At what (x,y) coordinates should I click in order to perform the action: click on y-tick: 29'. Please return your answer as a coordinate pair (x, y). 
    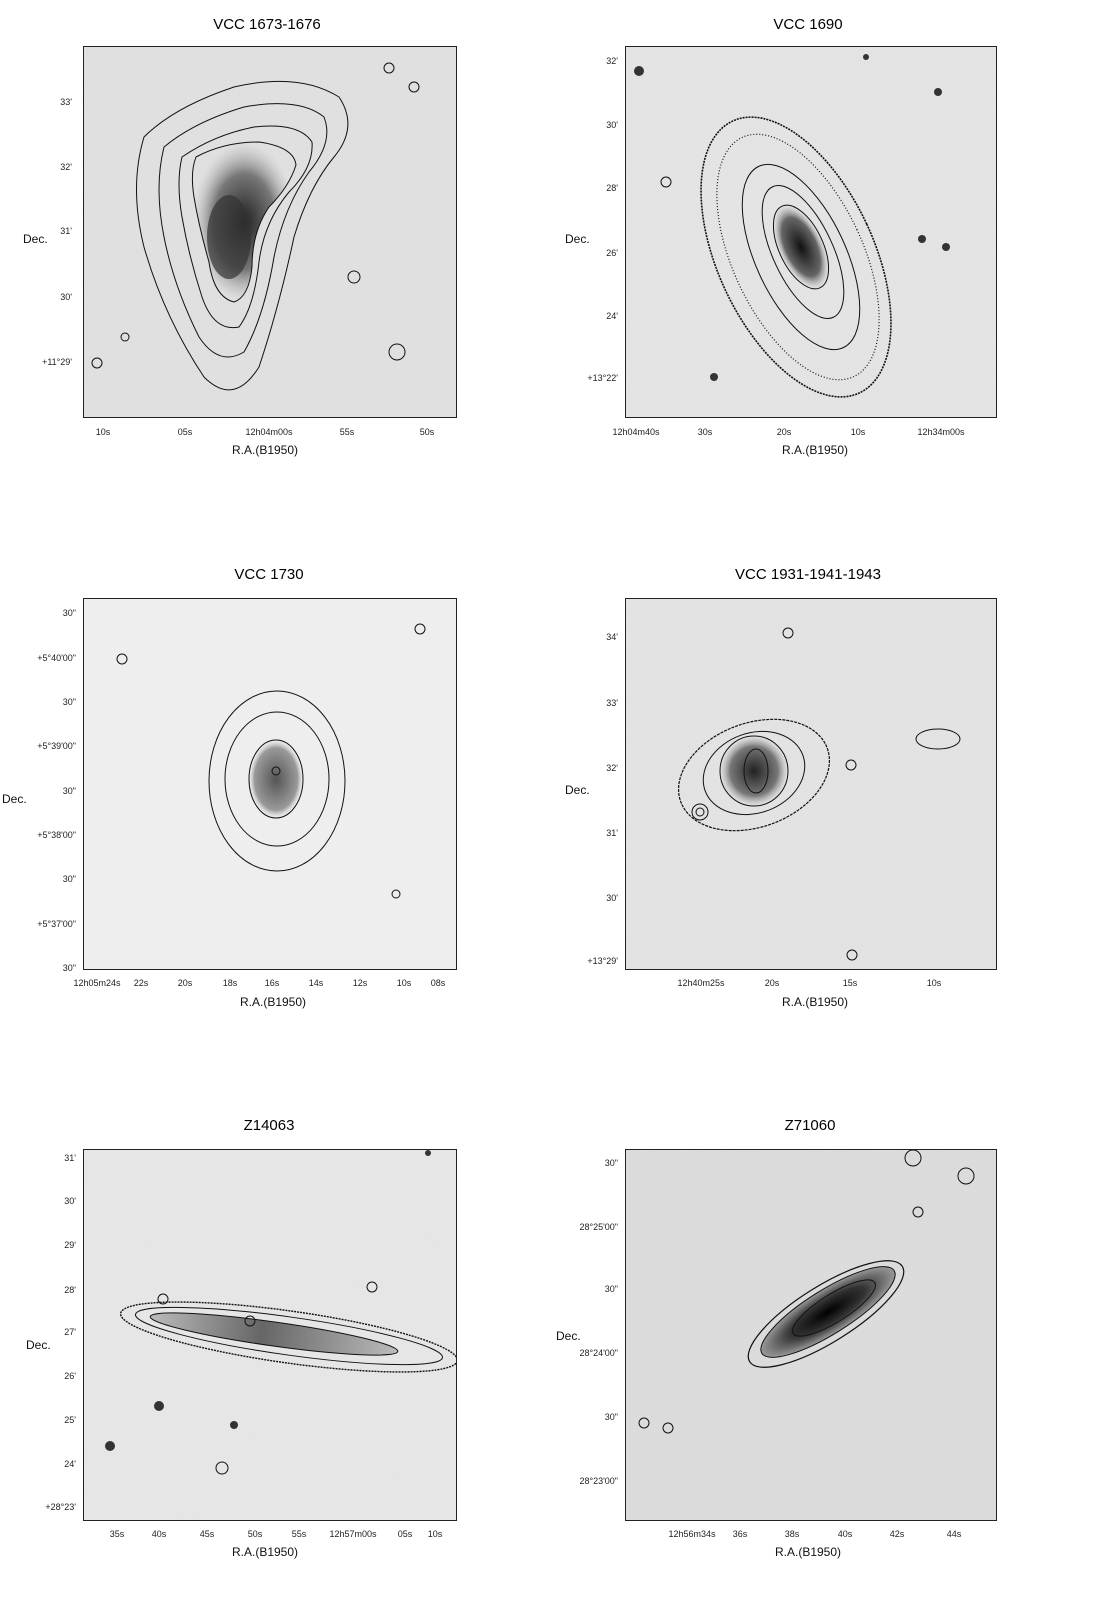
    Looking at the image, I should click on (70, 1245).